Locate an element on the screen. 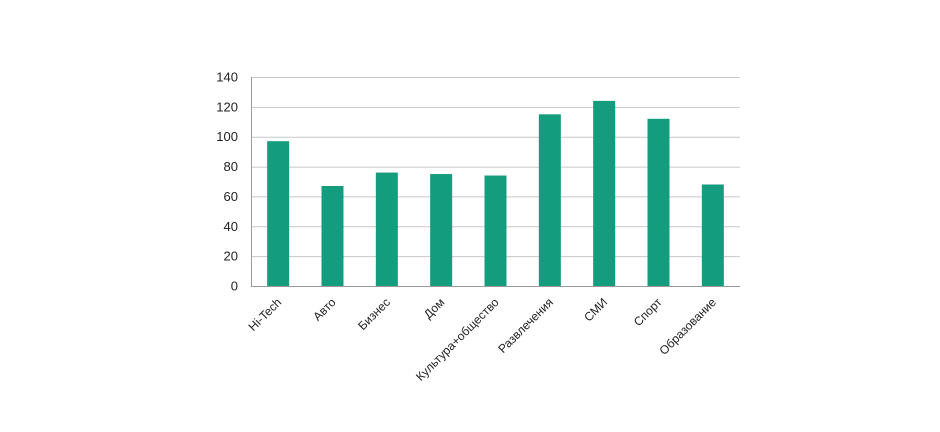 The width and height of the screenshot is (940, 432). y-tick-label: 80 is located at coordinates (231, 166).